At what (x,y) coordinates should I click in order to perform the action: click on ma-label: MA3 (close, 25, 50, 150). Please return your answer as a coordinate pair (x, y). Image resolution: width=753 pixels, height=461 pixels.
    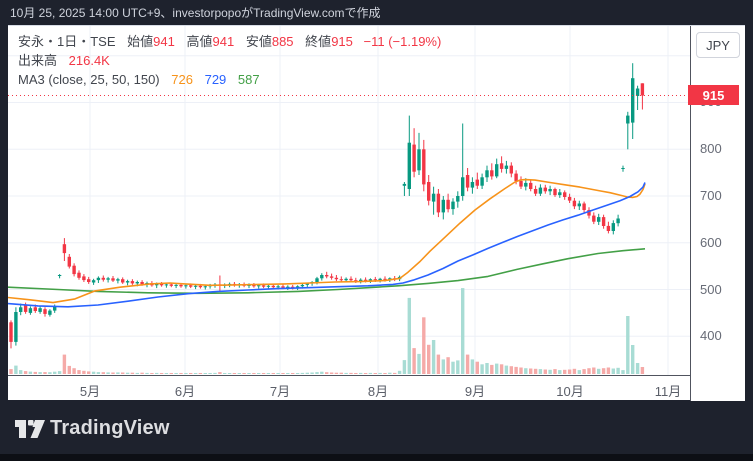
    Looking at the image, I should click on (89, 79).